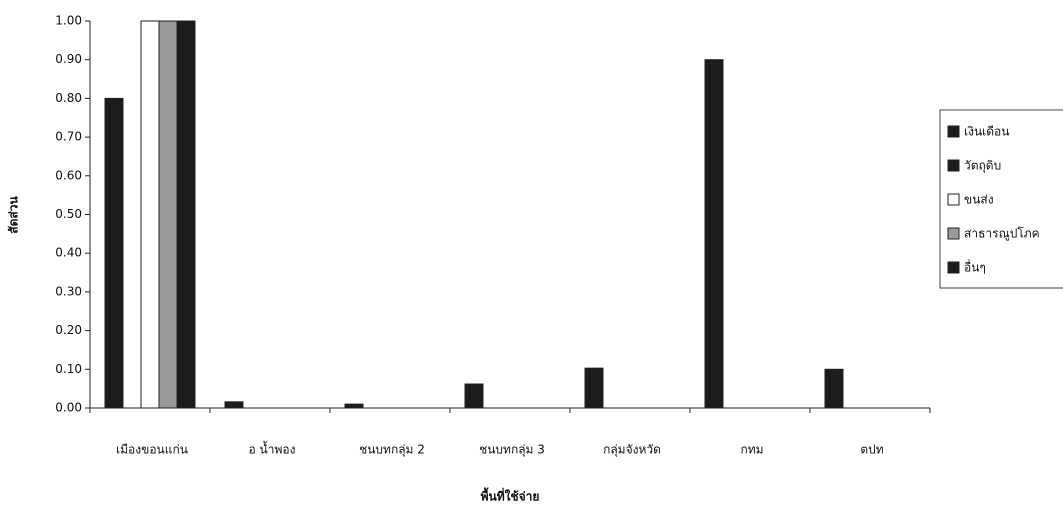  I want to click on y-tick-label: 0.90, so click(68, 59).